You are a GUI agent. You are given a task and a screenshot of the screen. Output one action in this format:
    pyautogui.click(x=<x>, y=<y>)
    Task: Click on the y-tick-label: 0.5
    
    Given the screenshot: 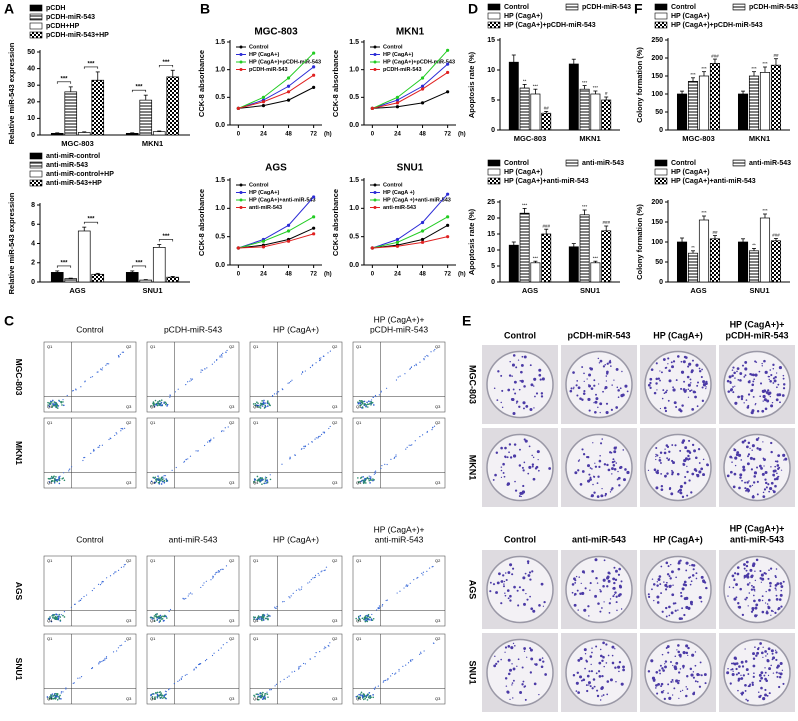 What is the action you would take?
    pyautogui.click(x=354, y=97)
    